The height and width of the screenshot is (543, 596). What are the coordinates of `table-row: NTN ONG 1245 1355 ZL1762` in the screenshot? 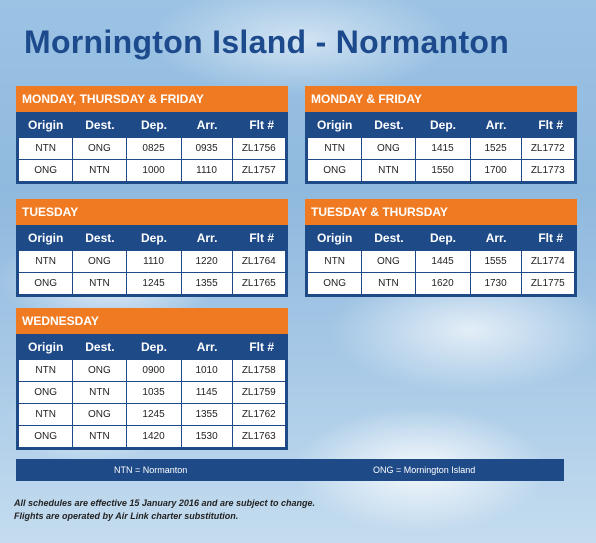 It's located at (152, 415).